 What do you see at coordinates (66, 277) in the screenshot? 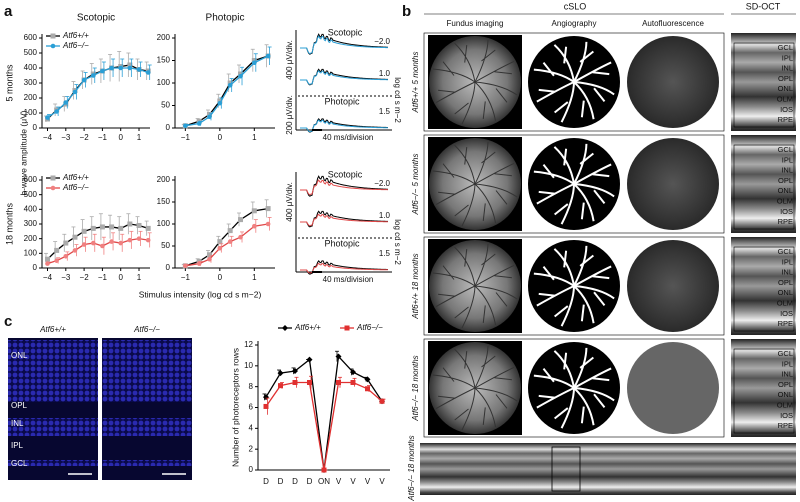
I see `x-tick-label: −3` at bounding box center [66, 277].